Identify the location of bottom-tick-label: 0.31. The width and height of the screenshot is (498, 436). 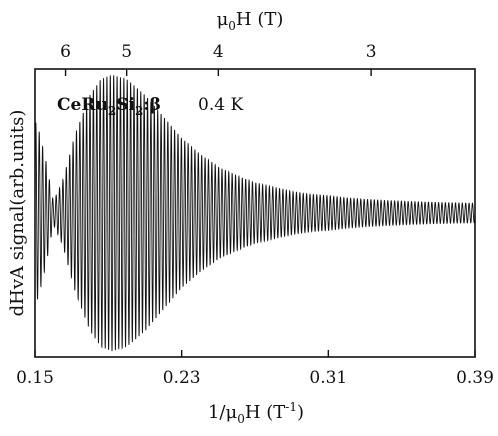
(328, 378).